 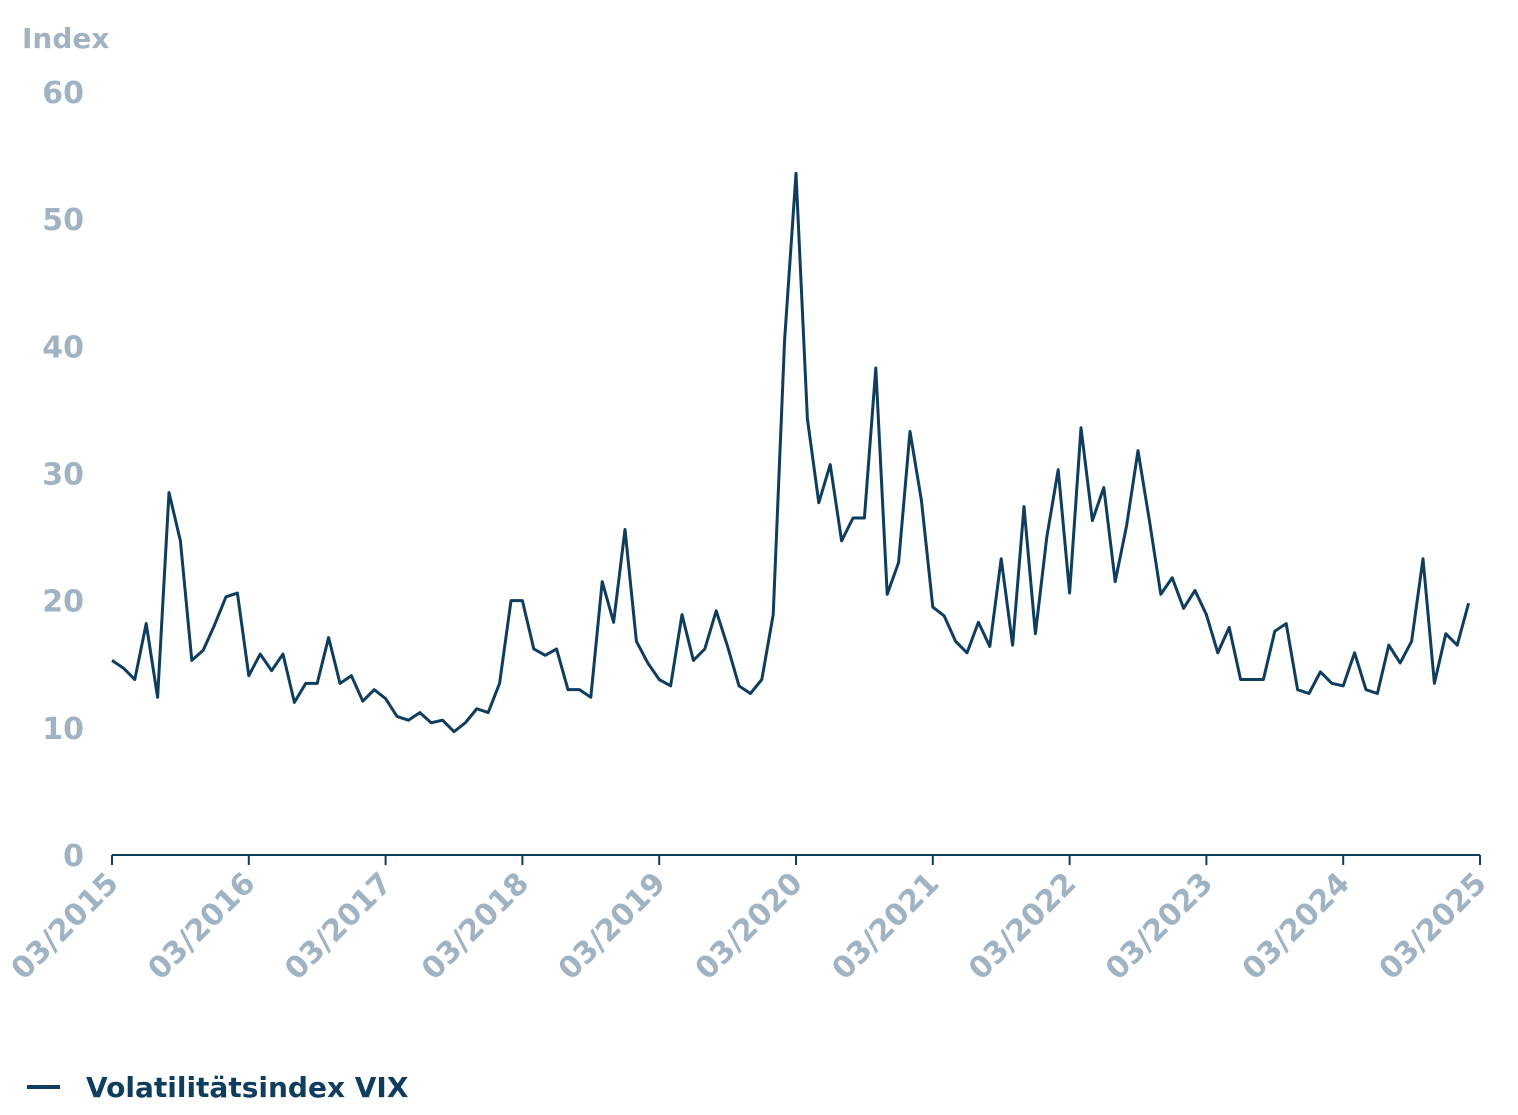 What do you see at coordinates (63, 220) in the screenshot?
I see `y-tick-label: 50` at bounding box center [63, 220].